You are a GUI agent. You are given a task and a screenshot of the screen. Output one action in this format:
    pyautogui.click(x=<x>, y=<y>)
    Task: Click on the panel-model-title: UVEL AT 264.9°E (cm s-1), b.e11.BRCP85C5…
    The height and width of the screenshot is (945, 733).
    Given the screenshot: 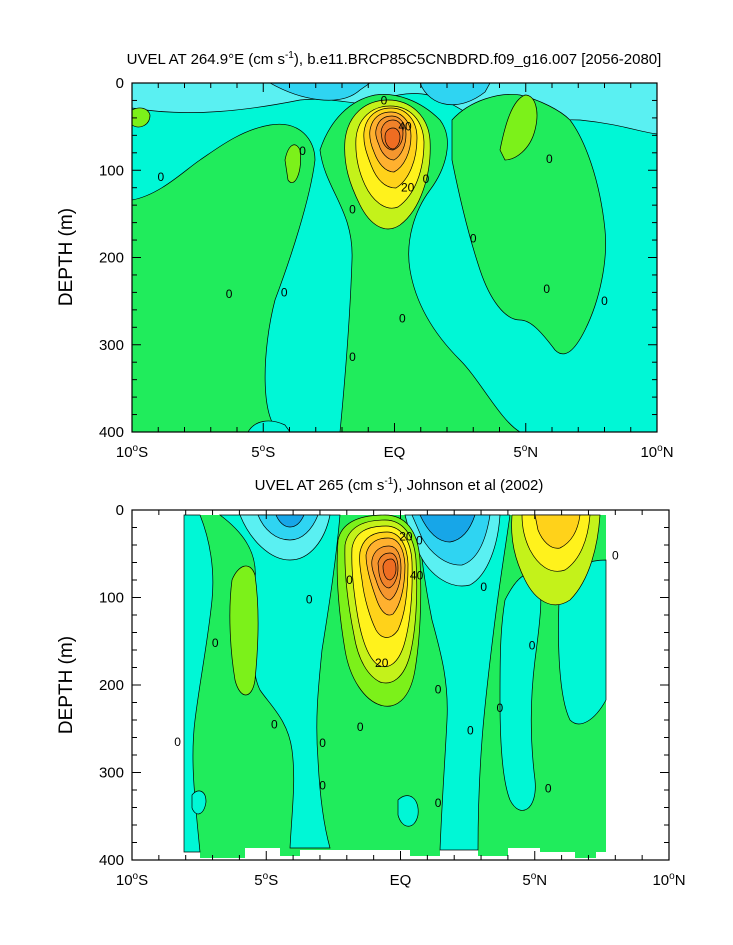 What is the action you would take?
    pyautogui.click(x=394, y=59)
    